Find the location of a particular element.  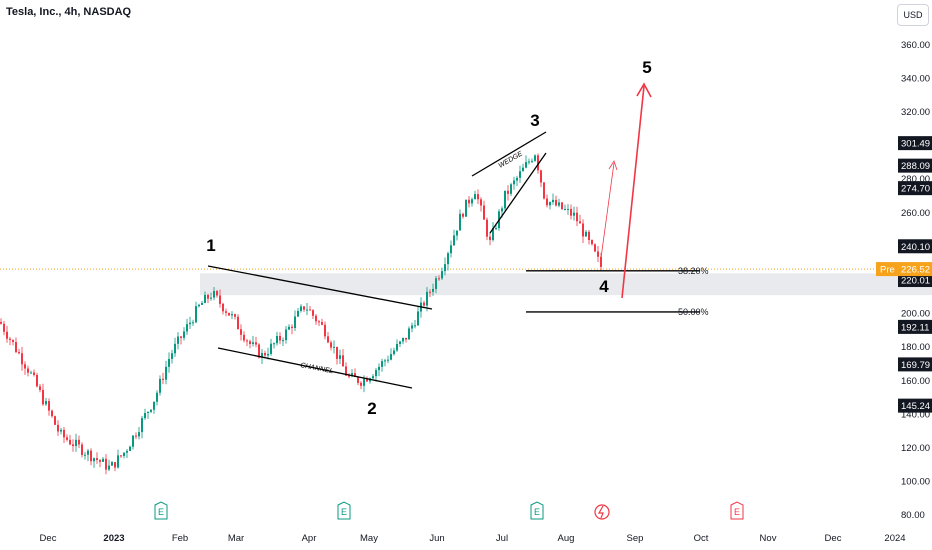

wave-label-5: 5 is located at coordinates (646, 67).